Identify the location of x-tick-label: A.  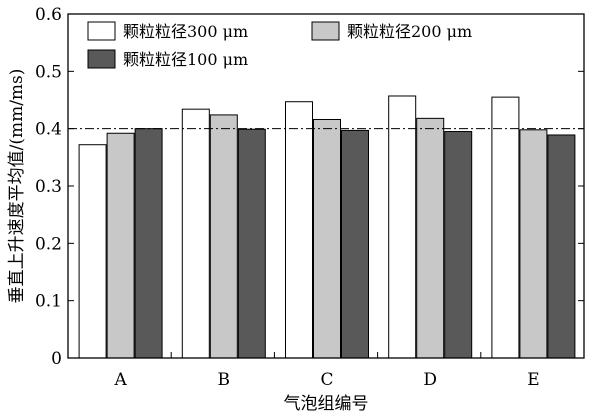
(120, 380).